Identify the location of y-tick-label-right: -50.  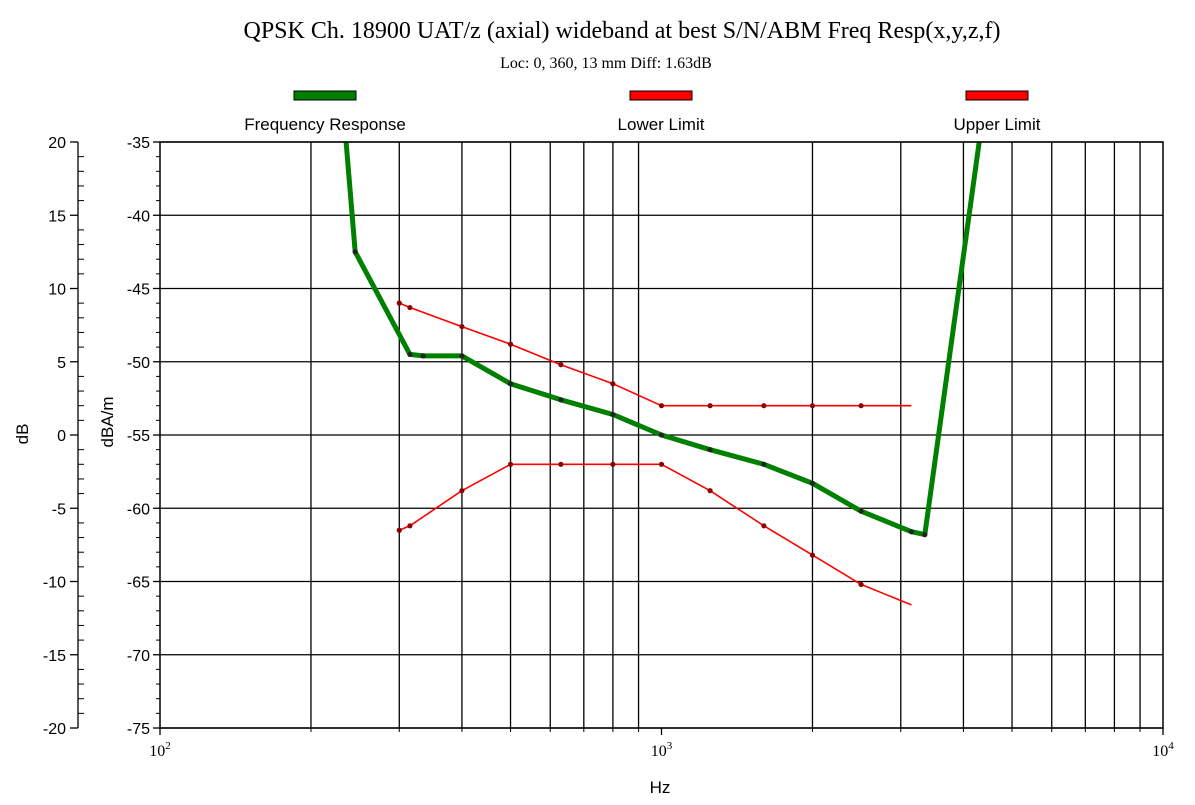
(138, 363).